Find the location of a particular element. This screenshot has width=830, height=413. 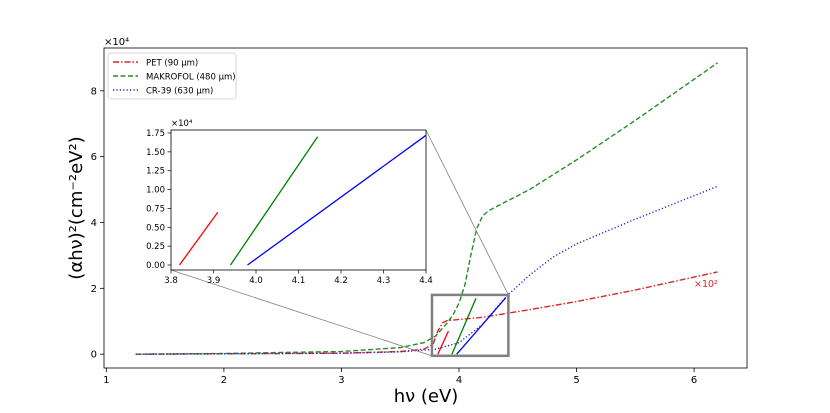

inset-x-tick-label: 4.0 is located at coordinates (256, 281).